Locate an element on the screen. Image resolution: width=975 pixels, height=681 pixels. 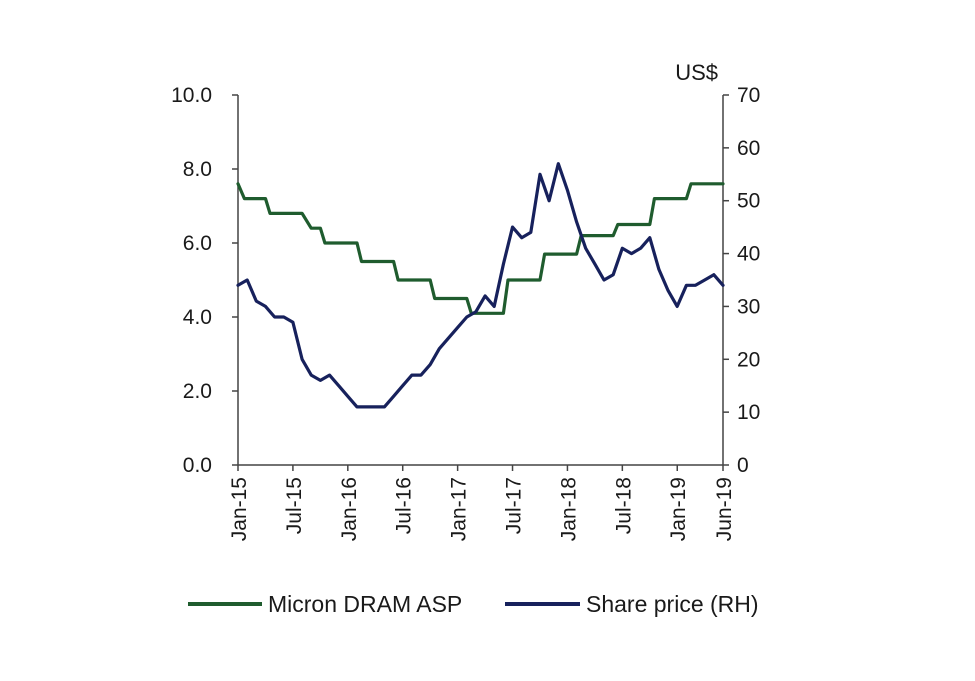
right-axis-ticks: 0 10 20 30 40 50 60 70 is located at coordinates (741, 280).